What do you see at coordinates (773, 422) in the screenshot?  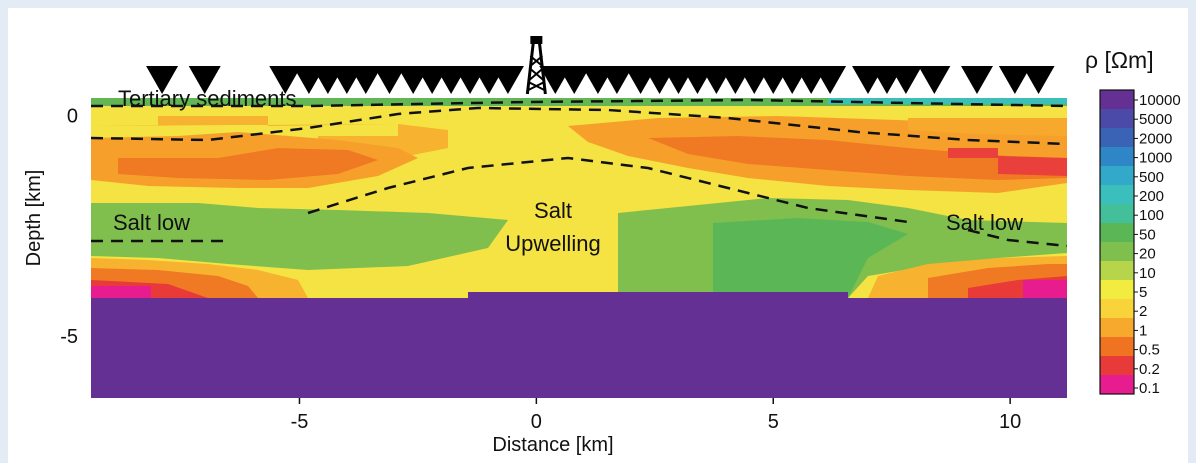 I see `x-tick-label: 5` at bounding box center [773, 422].